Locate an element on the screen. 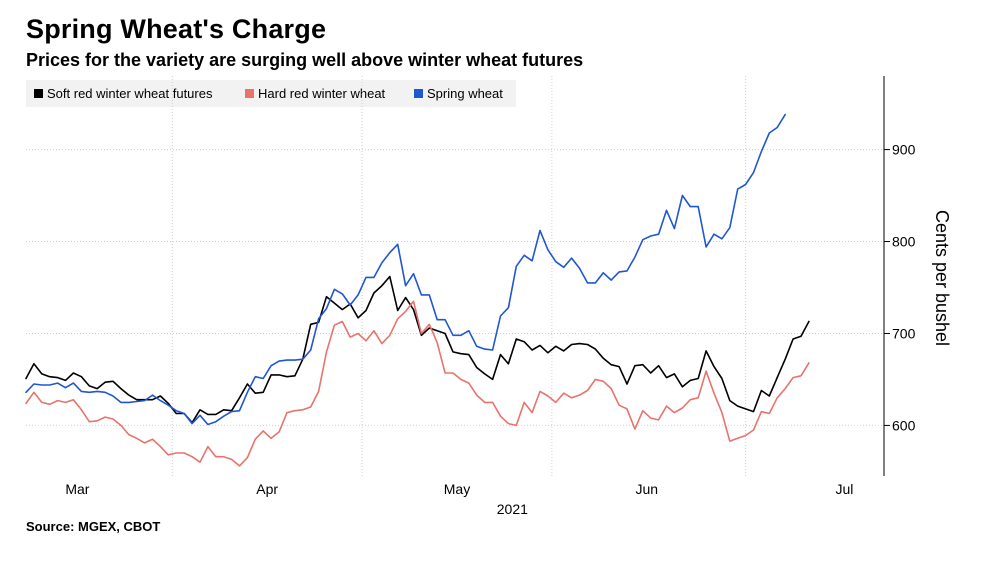 The image size is (988, 588). y-tick-label-900: 900 is located at coordinates (904, 150).